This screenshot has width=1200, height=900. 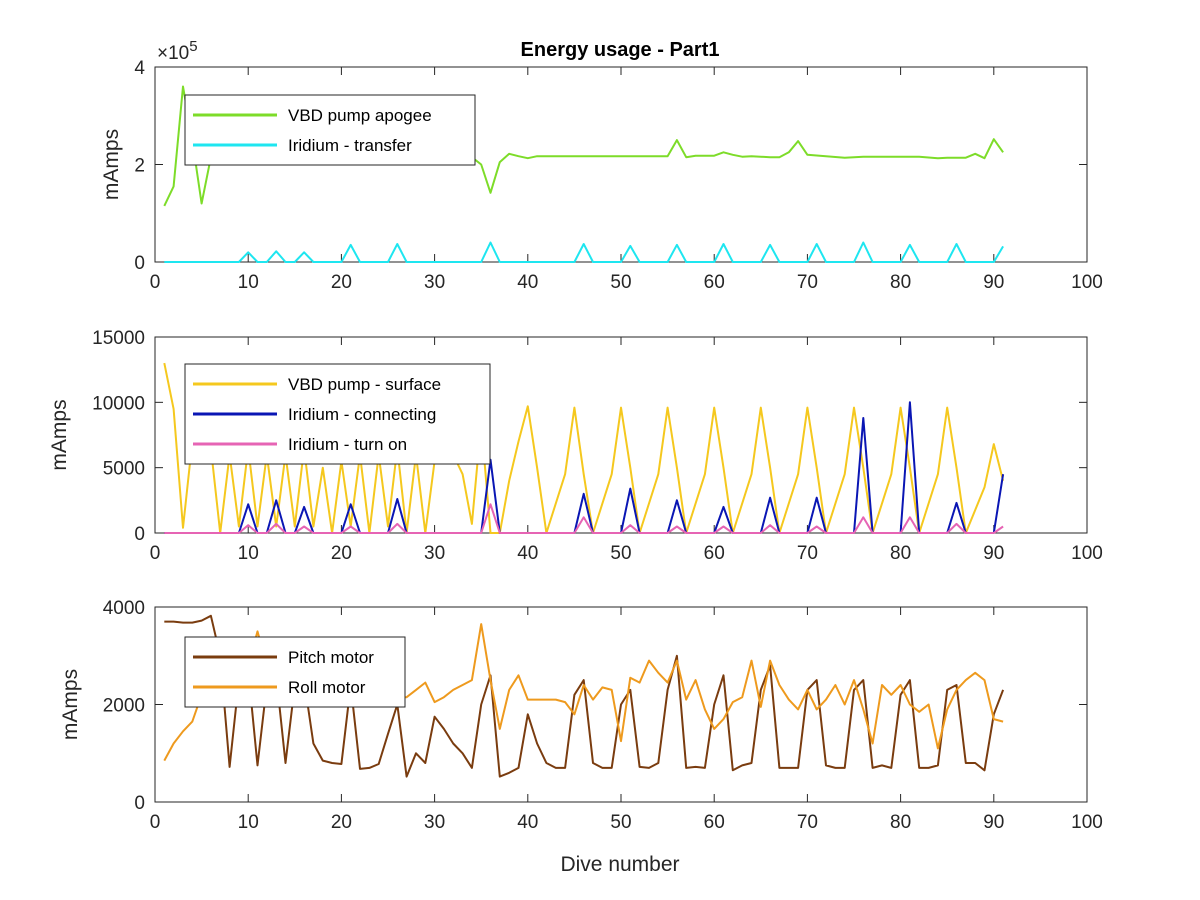 I want to click on legend-1: VBD pump apogee Iridium - transfer, so click(x=330, y=130).